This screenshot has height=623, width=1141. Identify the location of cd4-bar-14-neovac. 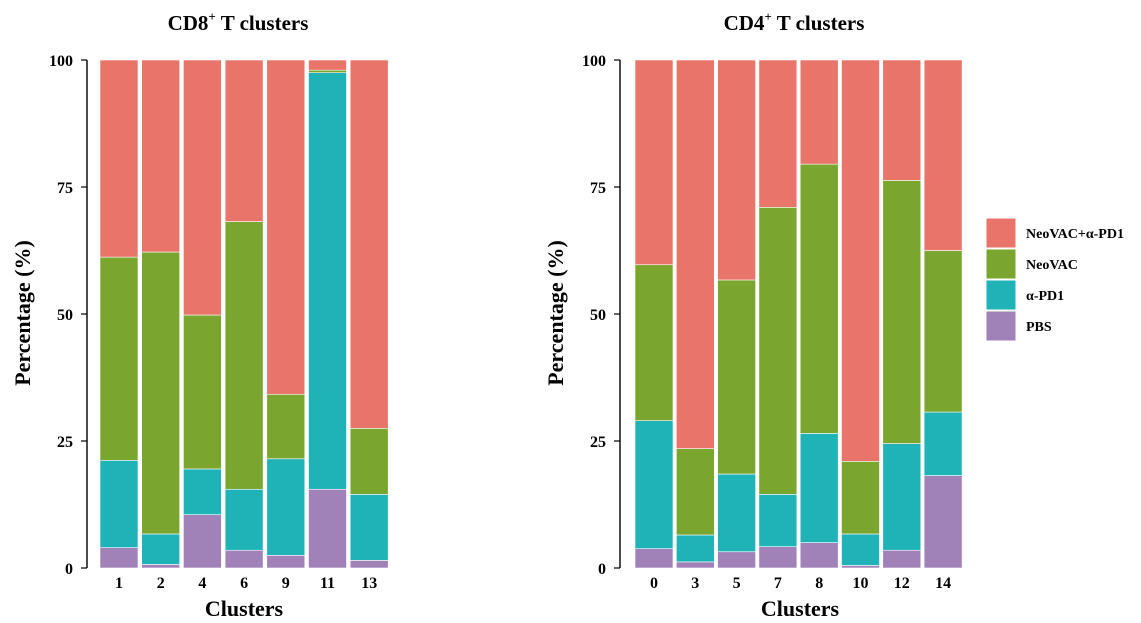
(943, 331).